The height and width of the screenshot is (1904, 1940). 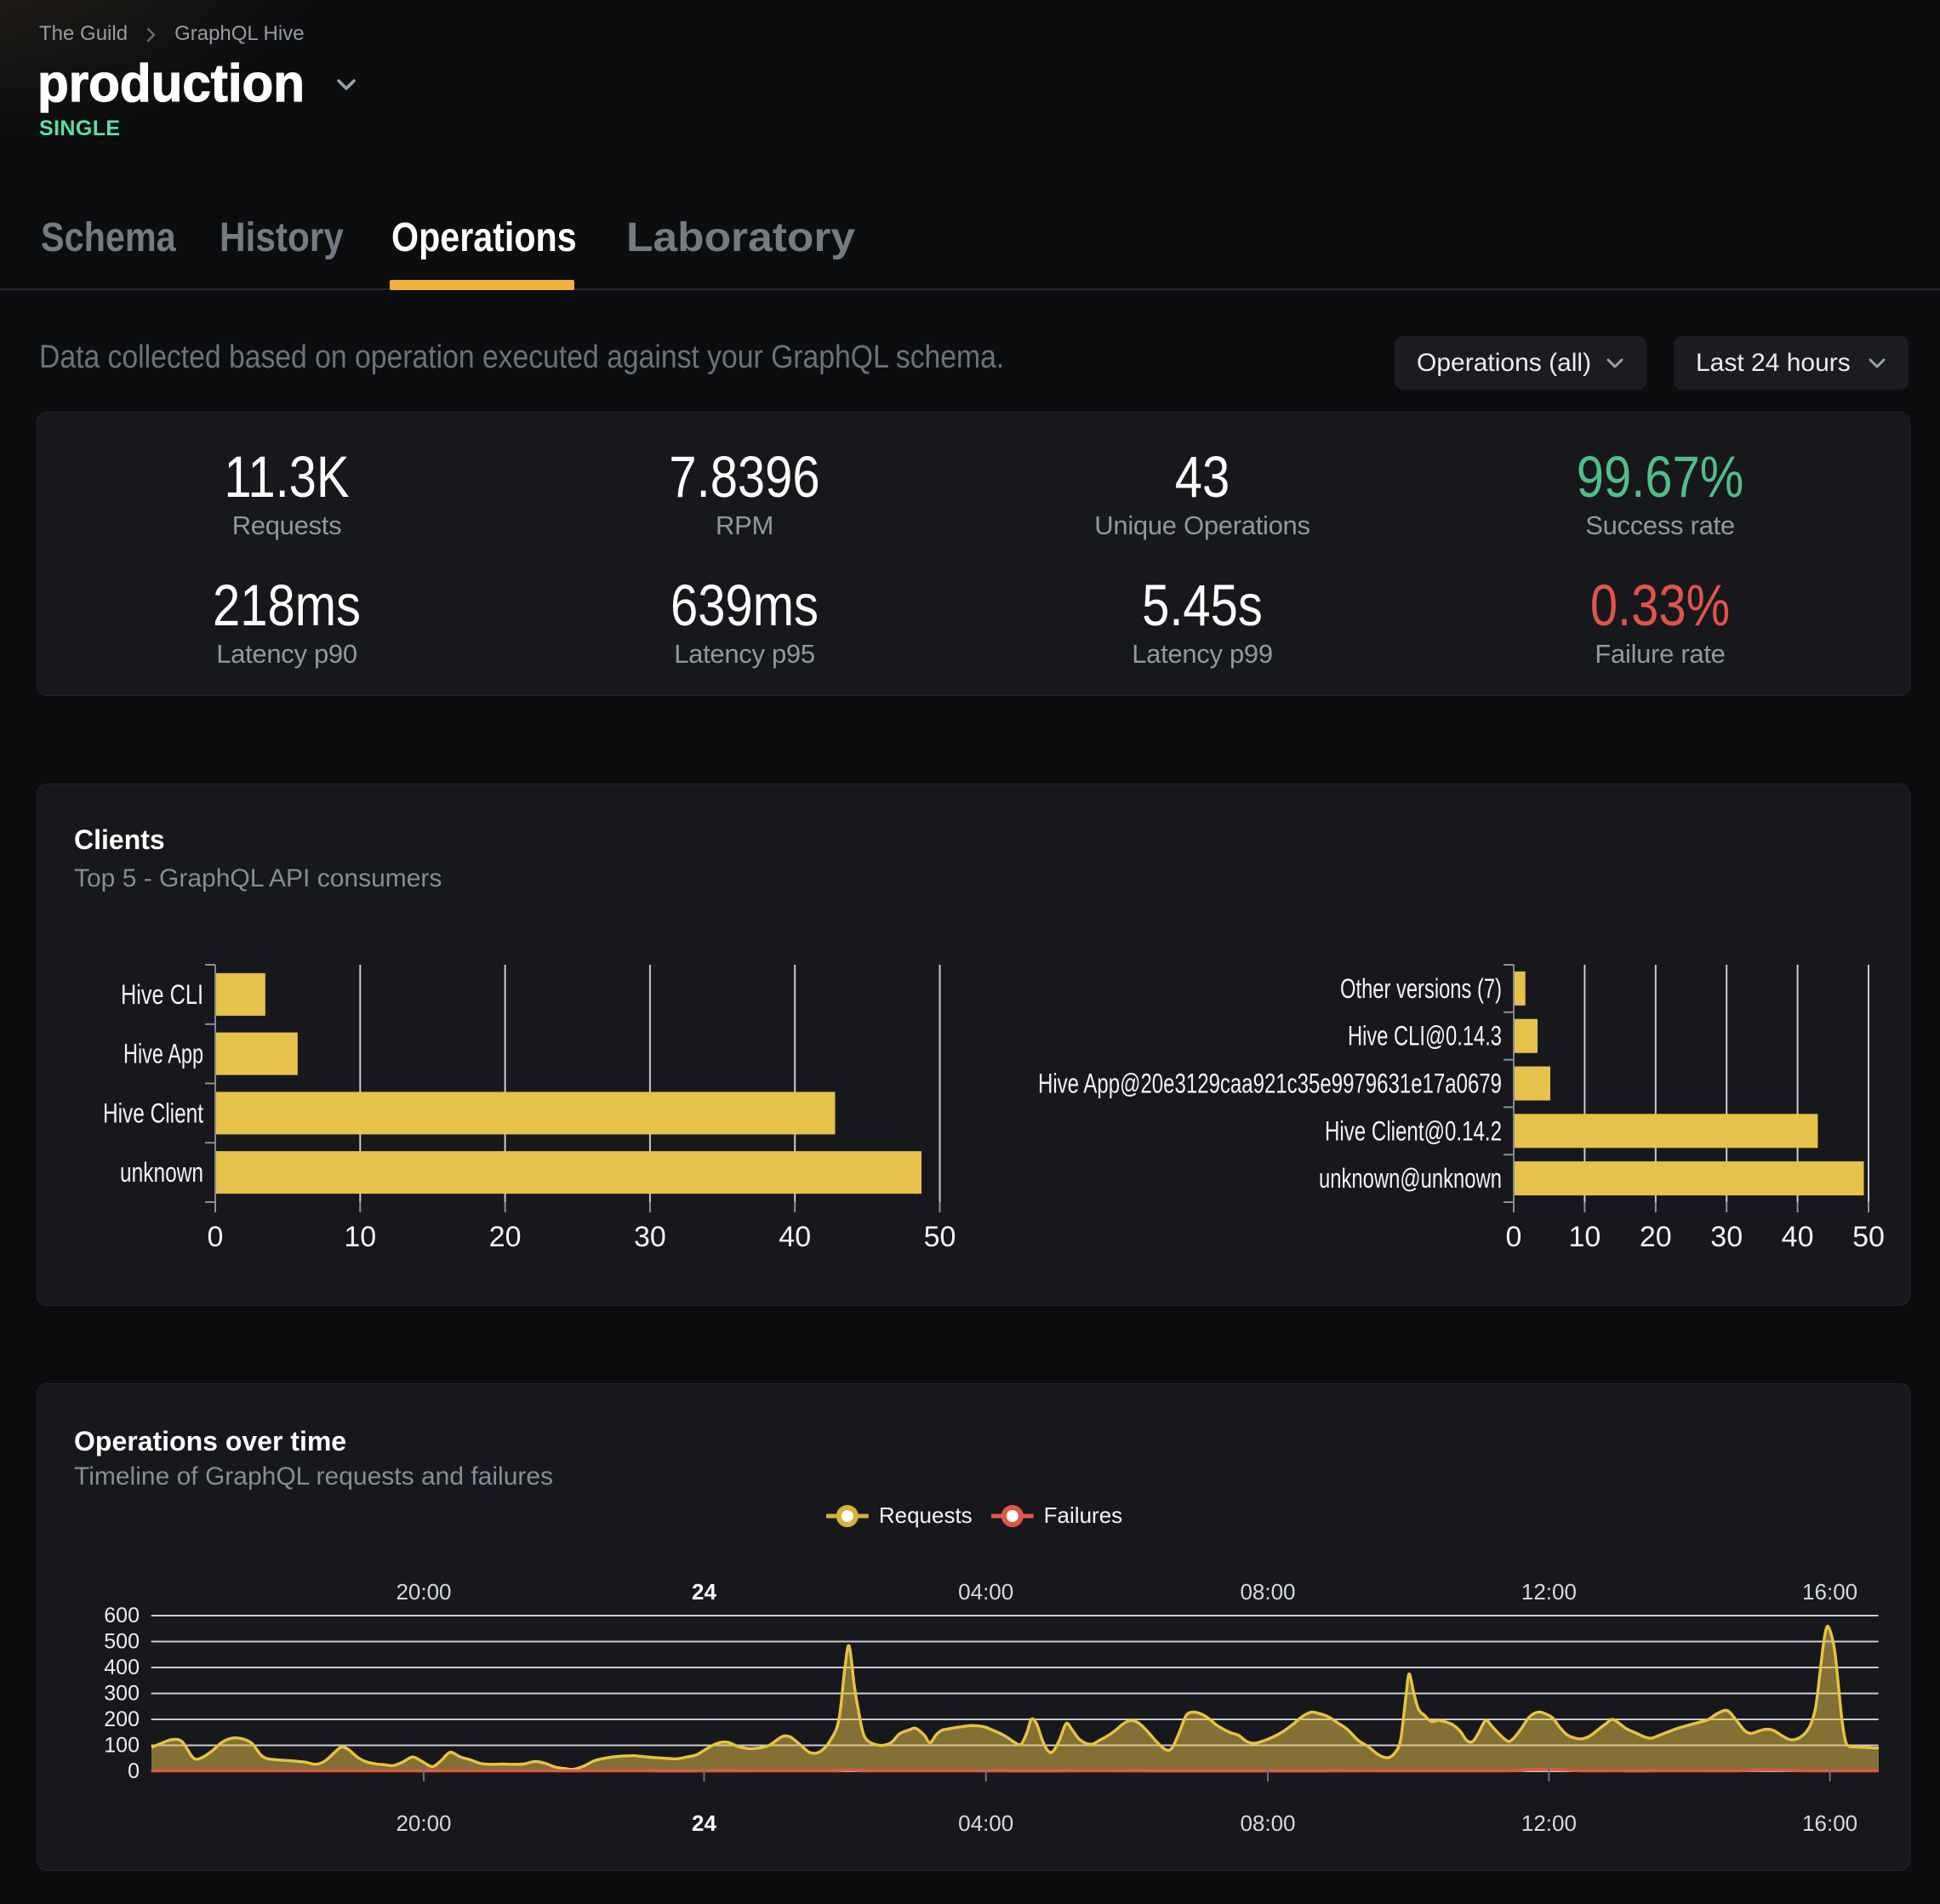 I want to click on svg-text: Hive Client, so click(x=153, y=1112).